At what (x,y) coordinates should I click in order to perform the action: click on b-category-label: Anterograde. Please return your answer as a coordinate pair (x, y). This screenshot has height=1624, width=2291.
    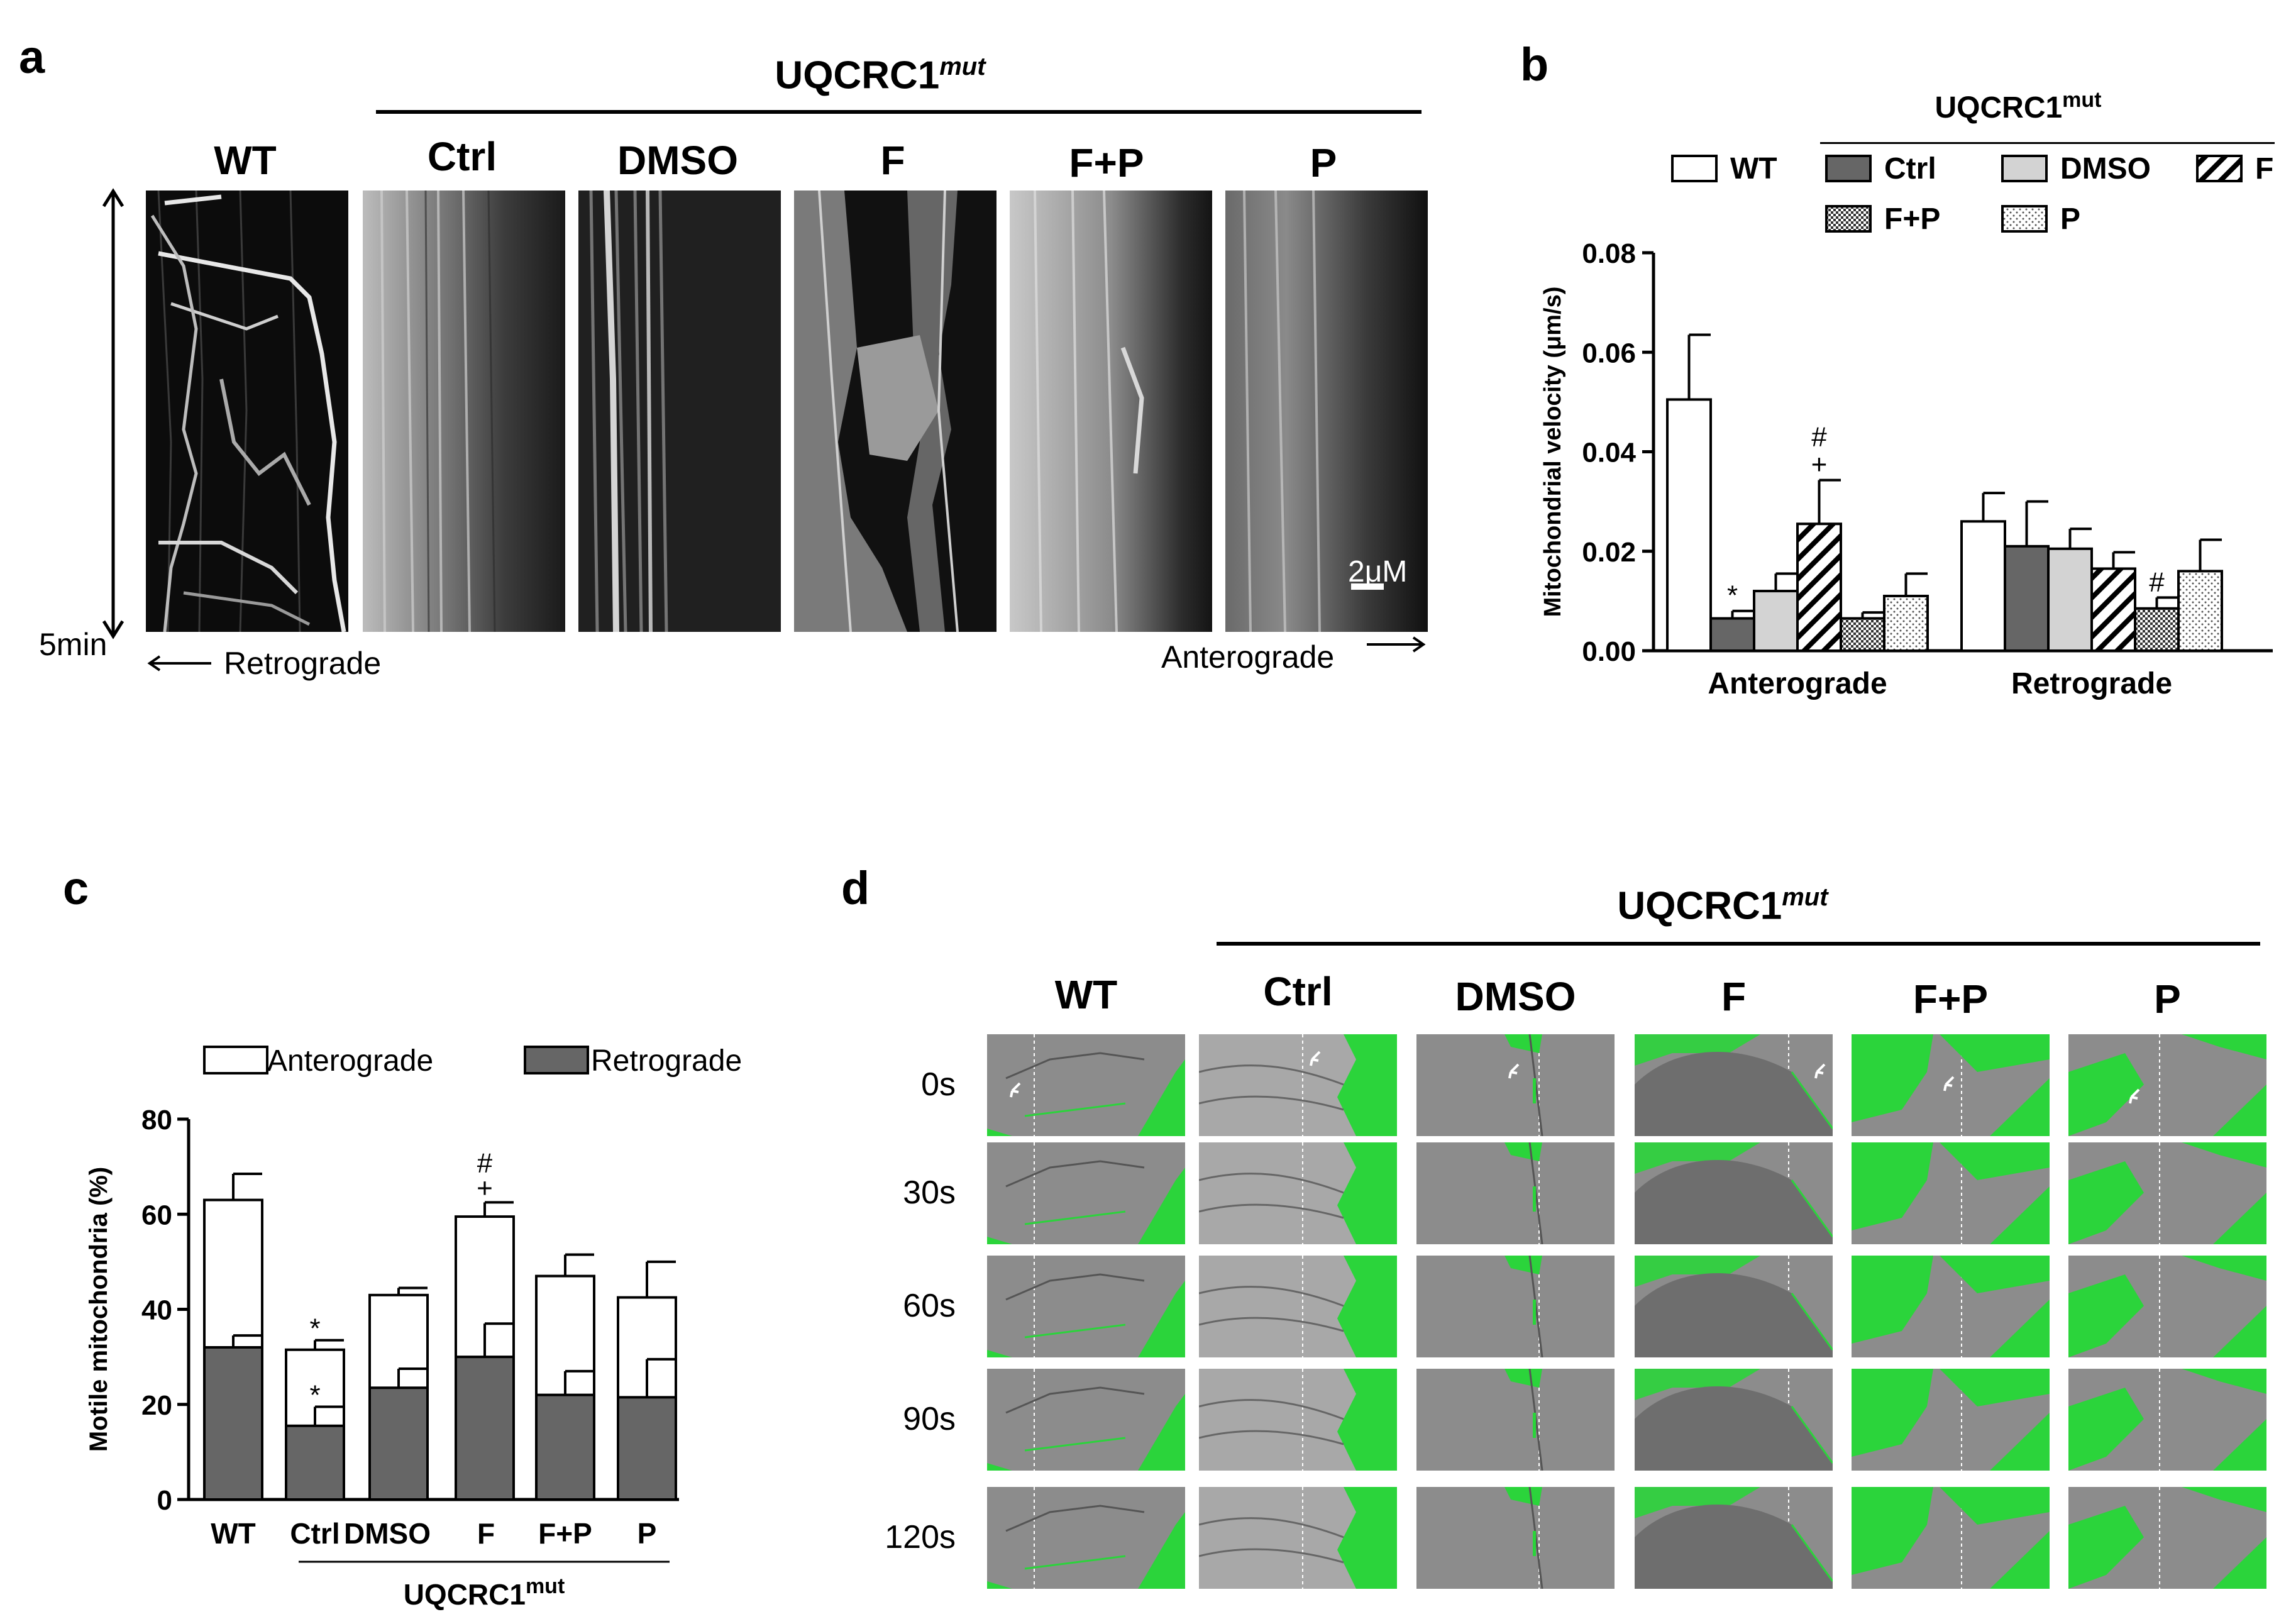
    Looking at the image, I should click on (1797, 683).